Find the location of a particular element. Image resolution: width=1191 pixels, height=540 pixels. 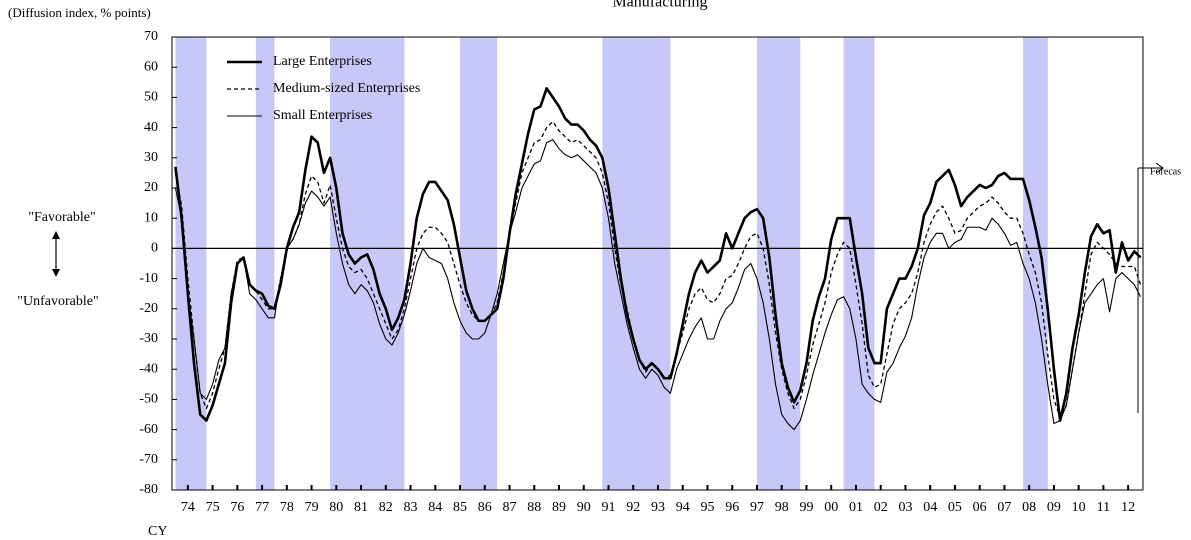

x-tick-label: 98 is located at coordinates (782, 507).